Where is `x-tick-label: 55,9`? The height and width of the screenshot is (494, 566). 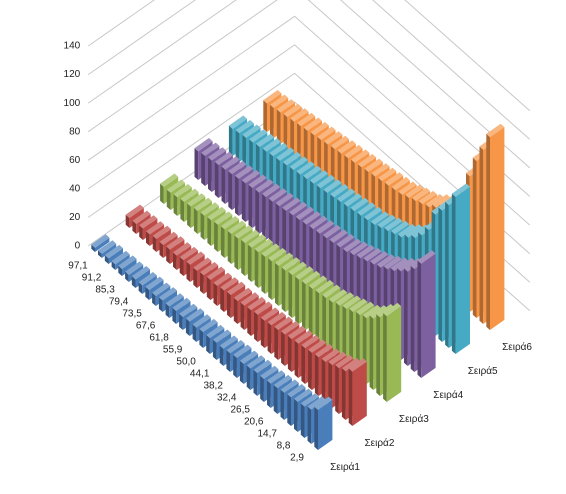
x-tick-label: 55,9 is located at coordinates (173, 350).